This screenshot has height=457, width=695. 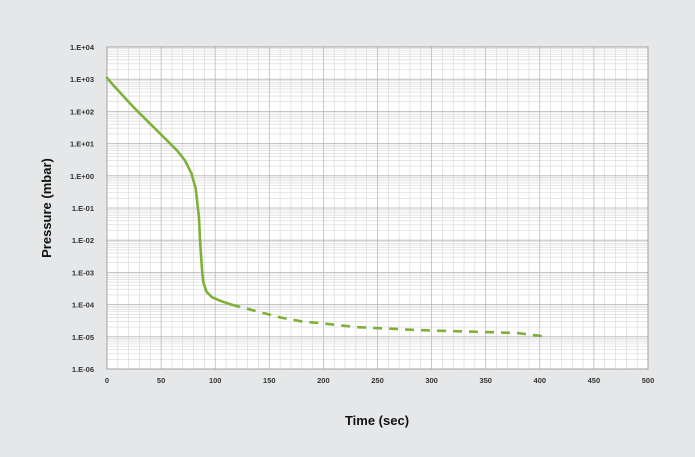 I want to click on x-tick-label: 50, so click(x=161, y=380).